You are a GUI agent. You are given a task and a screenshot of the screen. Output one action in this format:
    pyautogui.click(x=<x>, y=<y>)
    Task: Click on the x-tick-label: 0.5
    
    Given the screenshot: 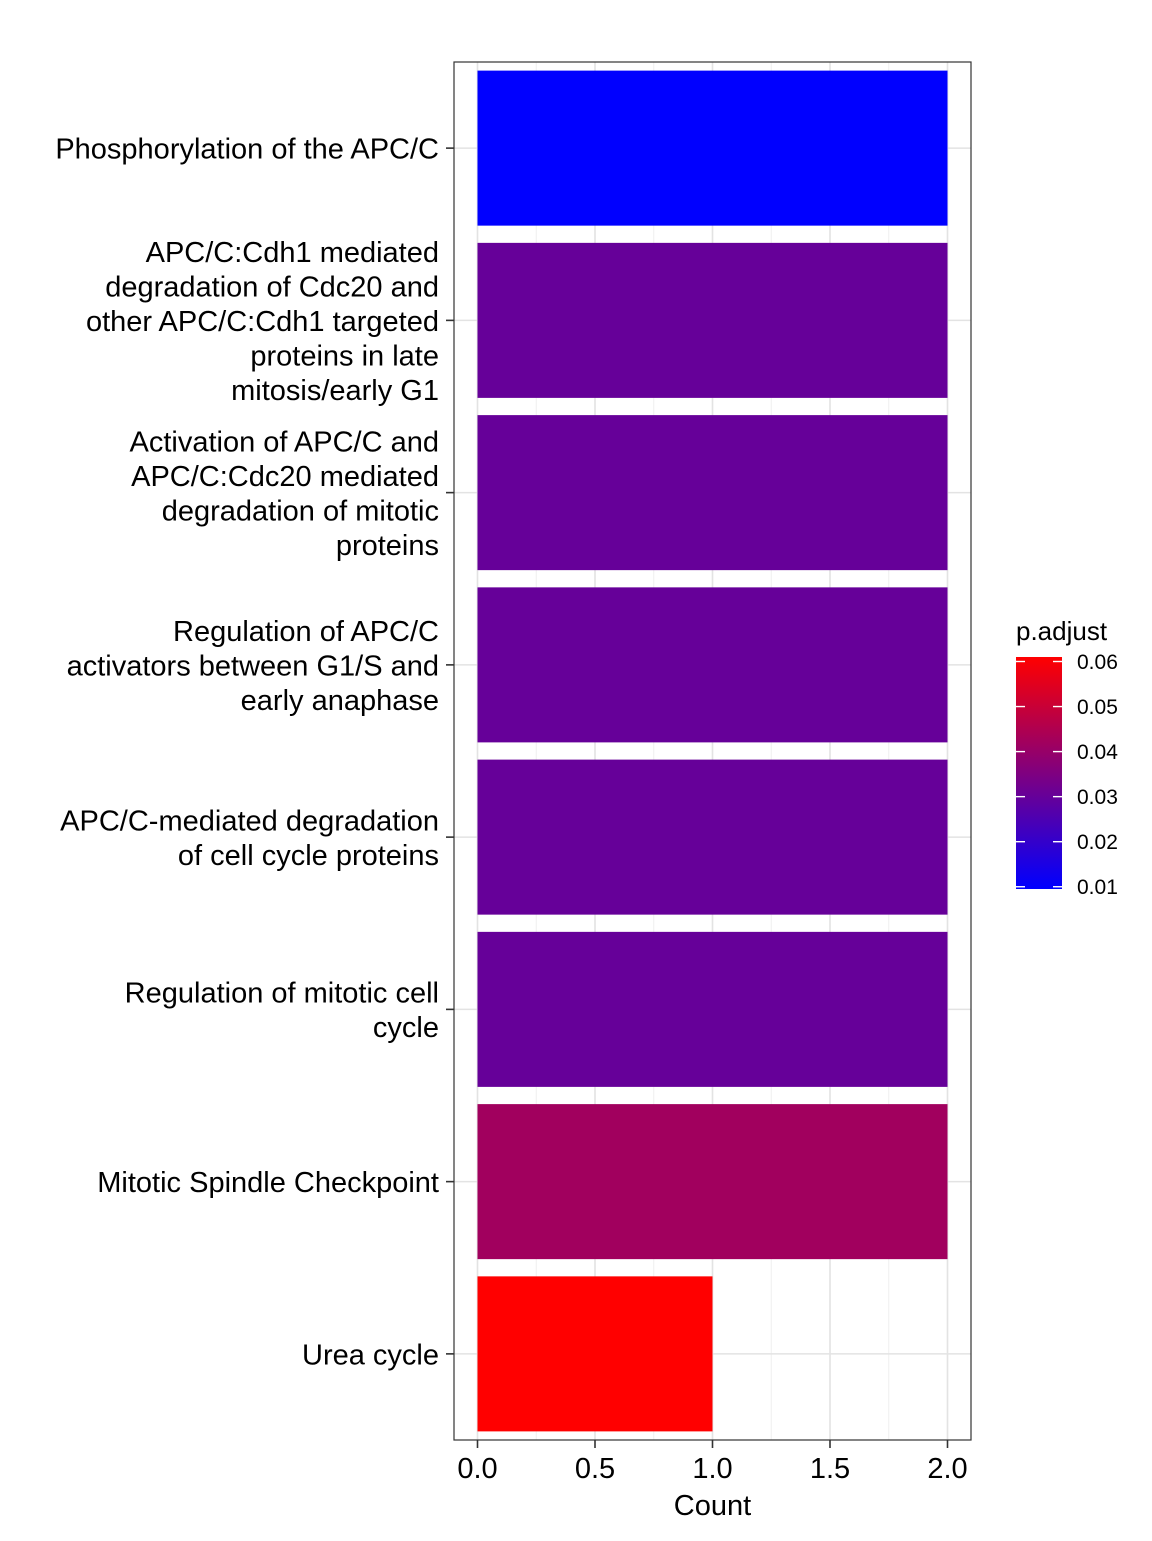 What is the action you would take?
    pyautogui.click(x=595, y=1469)
    